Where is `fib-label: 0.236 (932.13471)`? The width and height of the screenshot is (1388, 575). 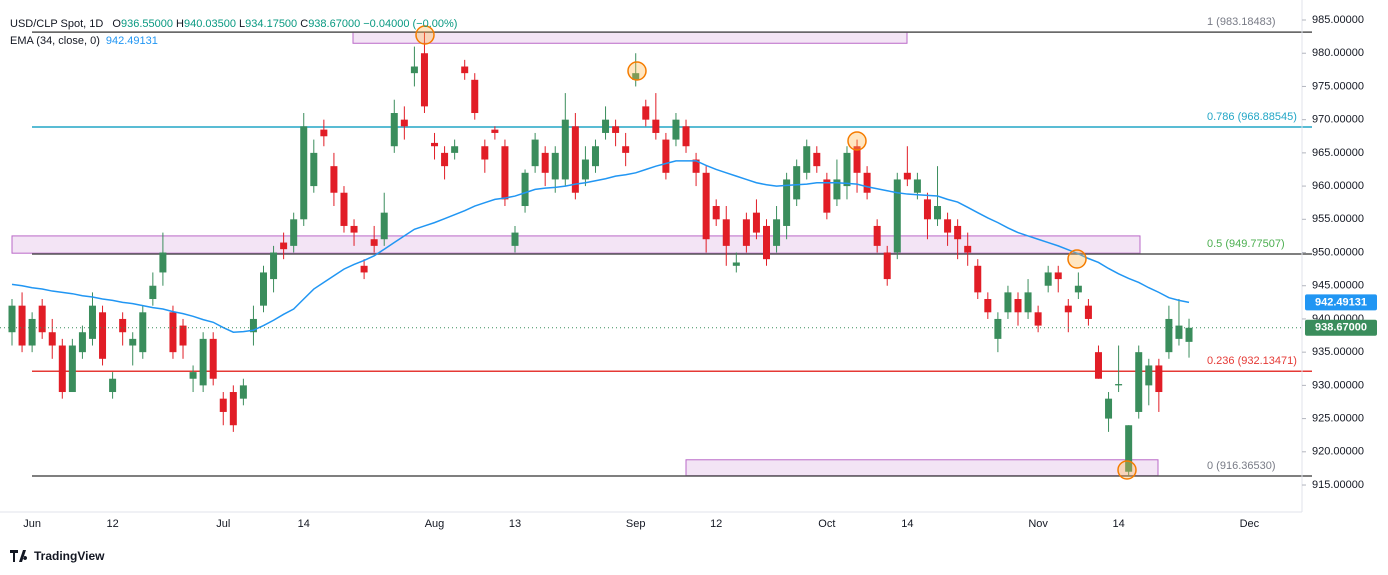
fib-label: 0.236 (932.13471) is located at coordinates (1252, 361).